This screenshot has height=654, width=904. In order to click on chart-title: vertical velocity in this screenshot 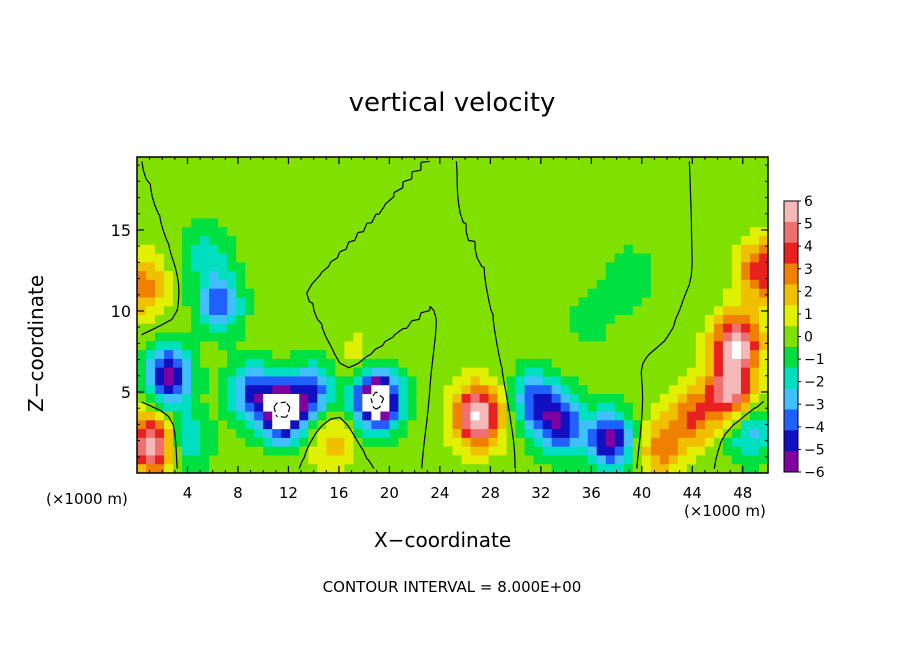, I will do `click(452, 103)`.